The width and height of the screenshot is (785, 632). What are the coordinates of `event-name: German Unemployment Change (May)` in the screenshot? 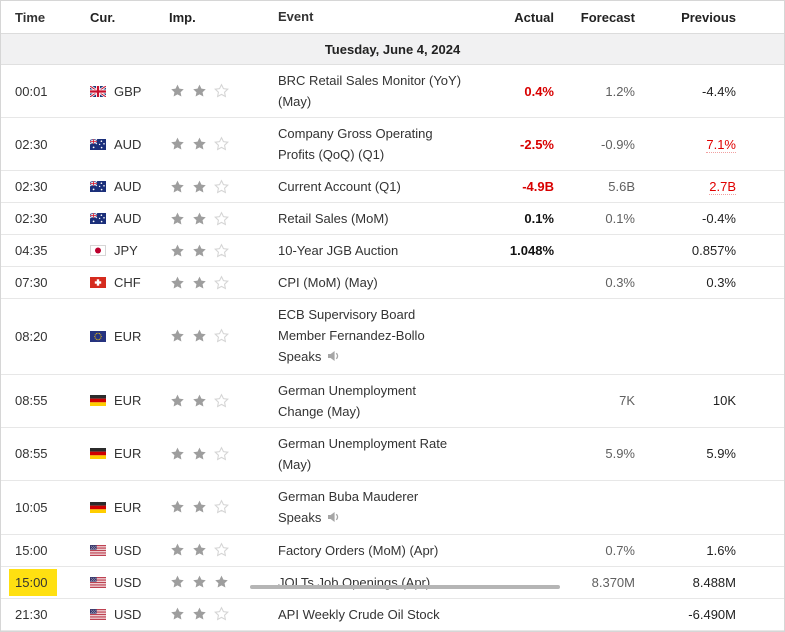 It's located at (347, 400).